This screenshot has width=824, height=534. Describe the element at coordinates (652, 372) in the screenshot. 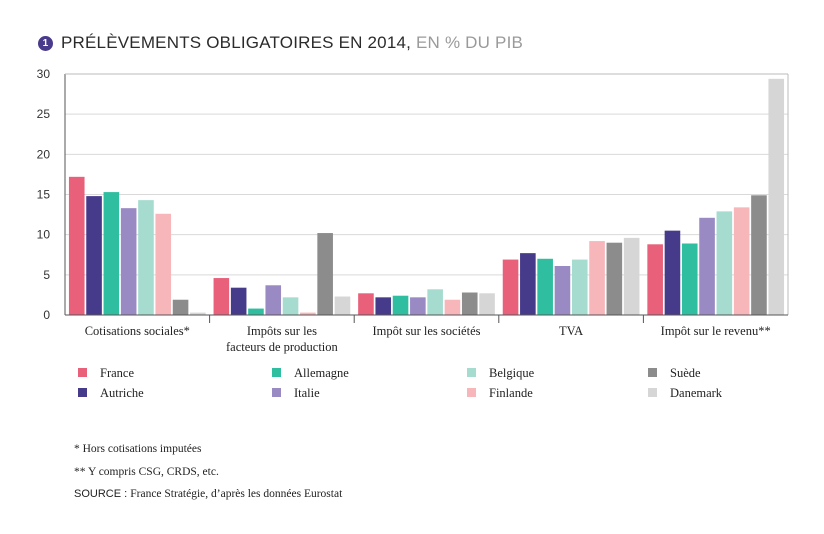

I see `legend-swatch-suède` at that location.